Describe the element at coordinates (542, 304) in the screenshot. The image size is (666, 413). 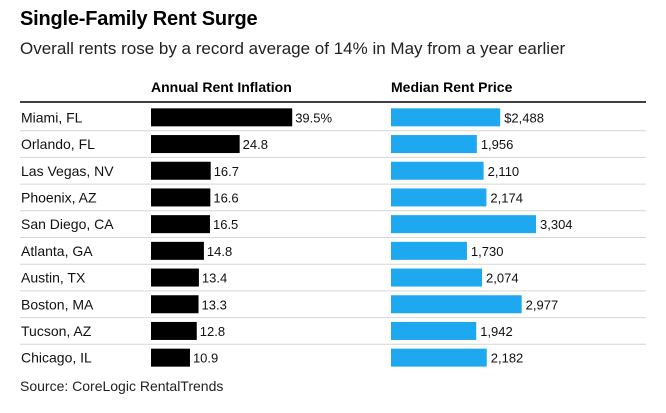
I see `price-value-label: 2,977` at that location.